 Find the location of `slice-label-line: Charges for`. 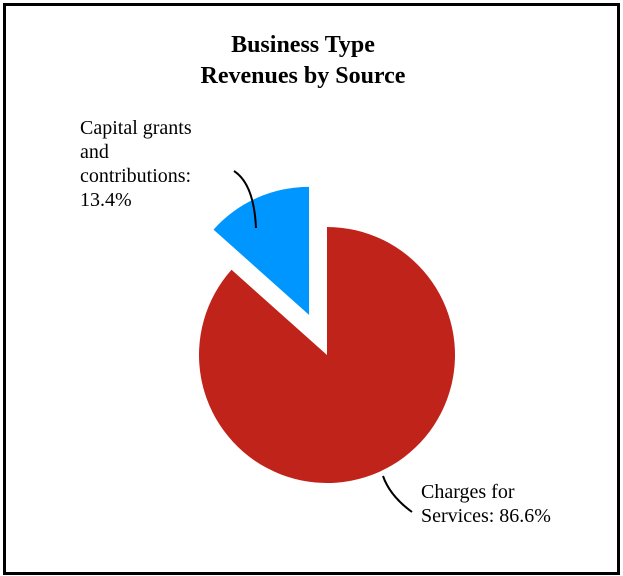

slice-label-line: Charges for is located at coordinates (468, 492).